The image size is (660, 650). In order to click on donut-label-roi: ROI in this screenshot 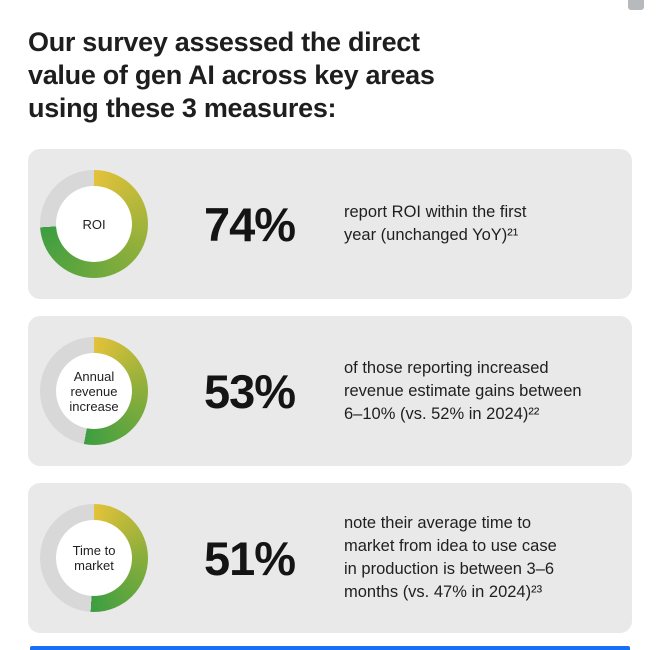, I will do `click(94, 224)`.